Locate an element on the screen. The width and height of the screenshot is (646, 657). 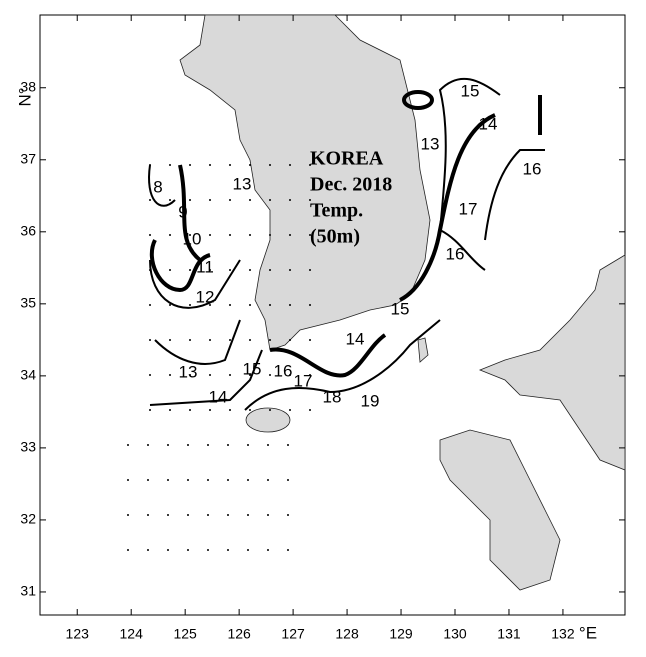
contour-label: 11 is located at coordinates (205, 266).